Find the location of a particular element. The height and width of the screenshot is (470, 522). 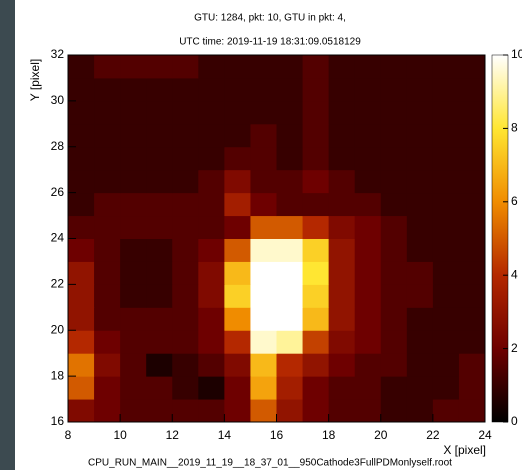

z-tick-label: 6 is located at coordinates (514, 201).